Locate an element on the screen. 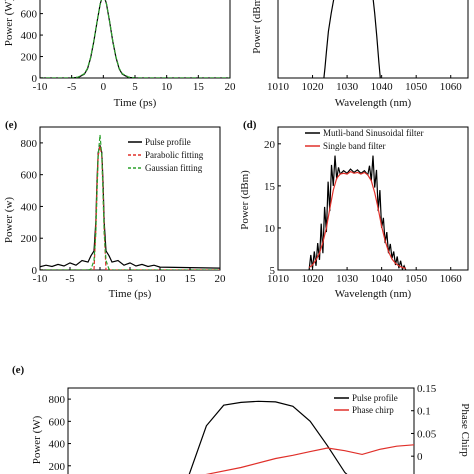  legend-label-multiband: Mutli-band Sinusoidal filter is located at coordinates (373, 133).